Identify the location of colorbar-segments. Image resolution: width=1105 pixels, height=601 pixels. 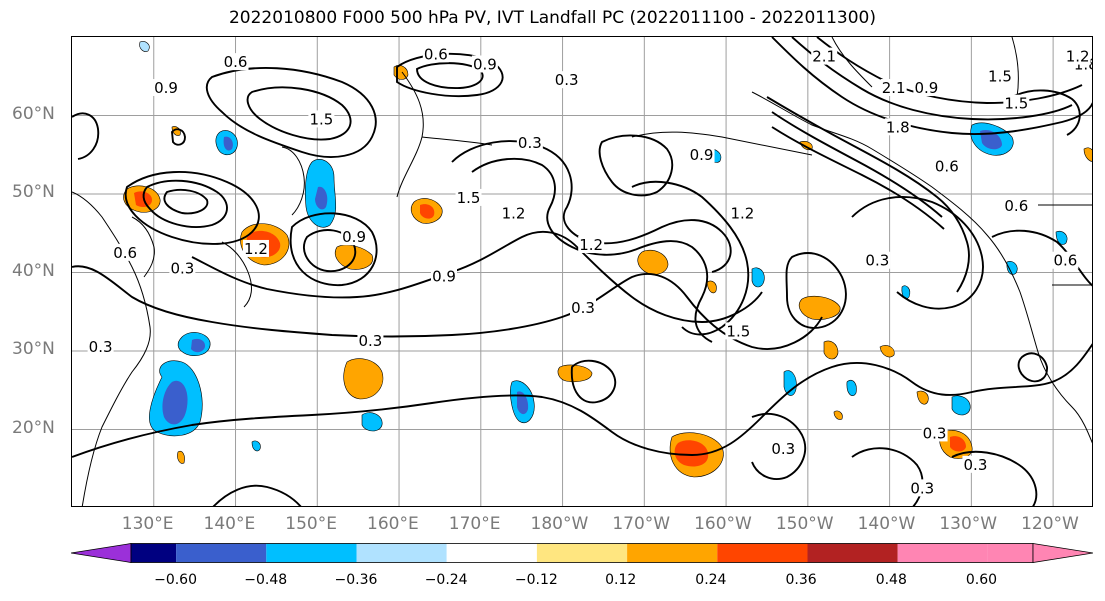
(582, 553).